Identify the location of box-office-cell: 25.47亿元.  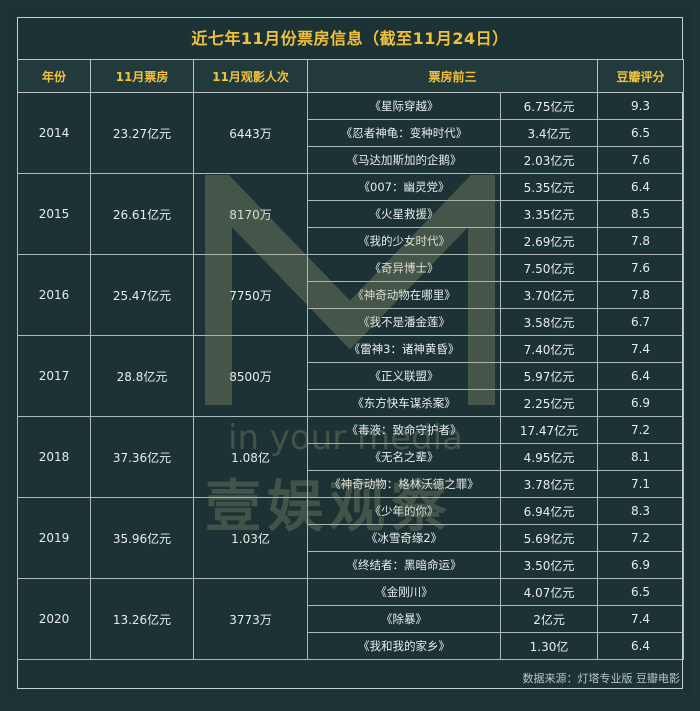
(142, 295).